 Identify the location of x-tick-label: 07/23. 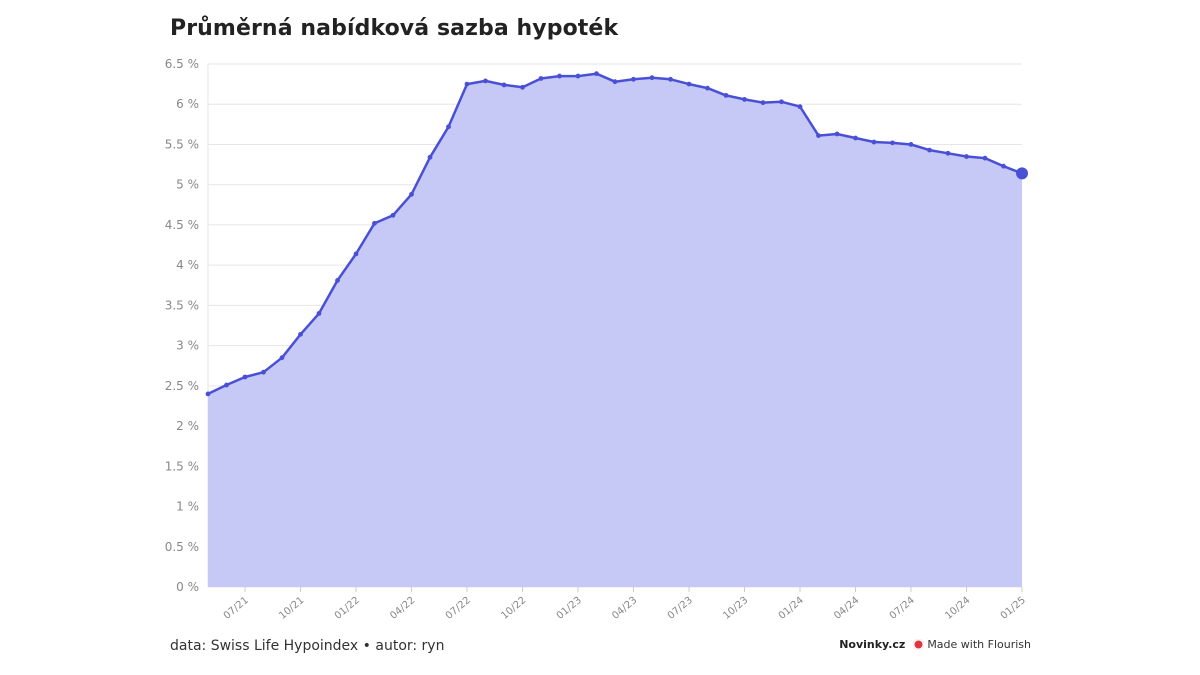
(680, 608).